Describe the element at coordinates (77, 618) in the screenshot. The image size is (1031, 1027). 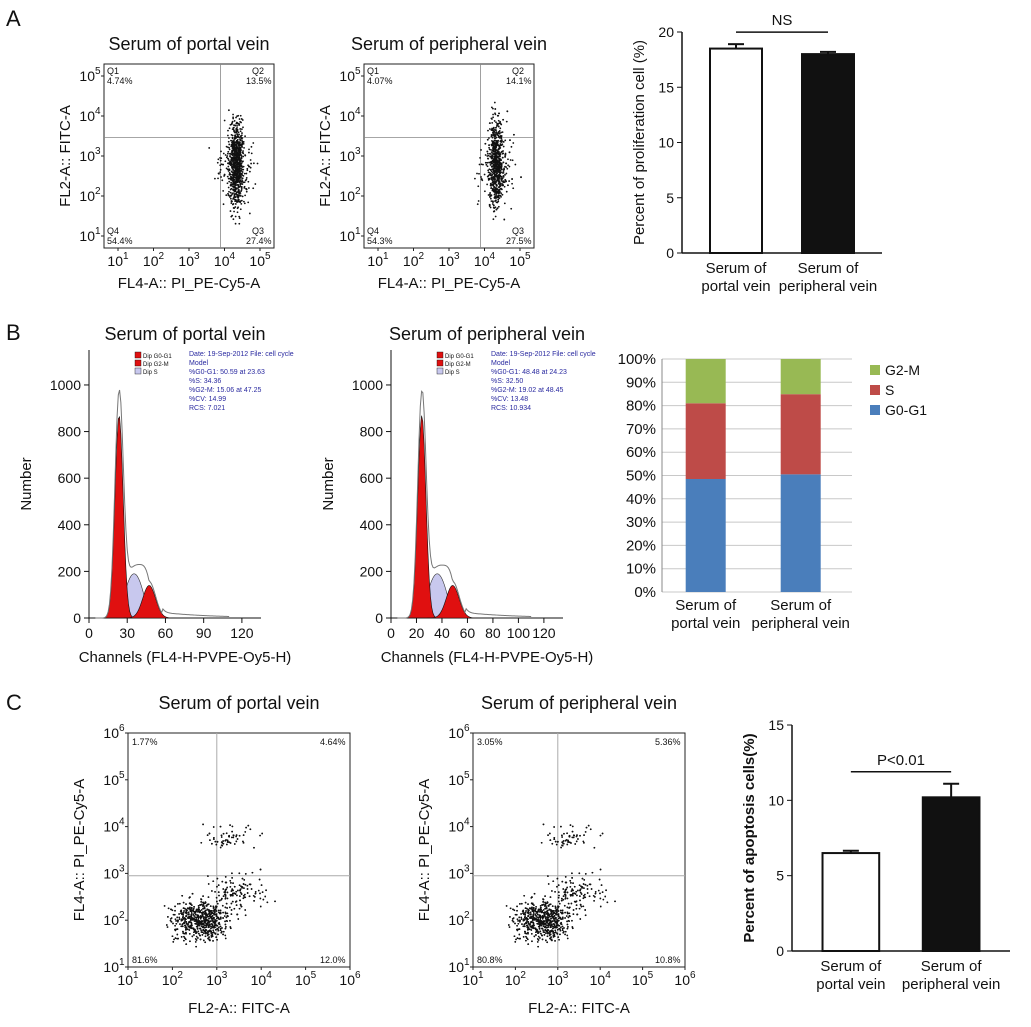
I see `y-tick-label: 0` at that location.